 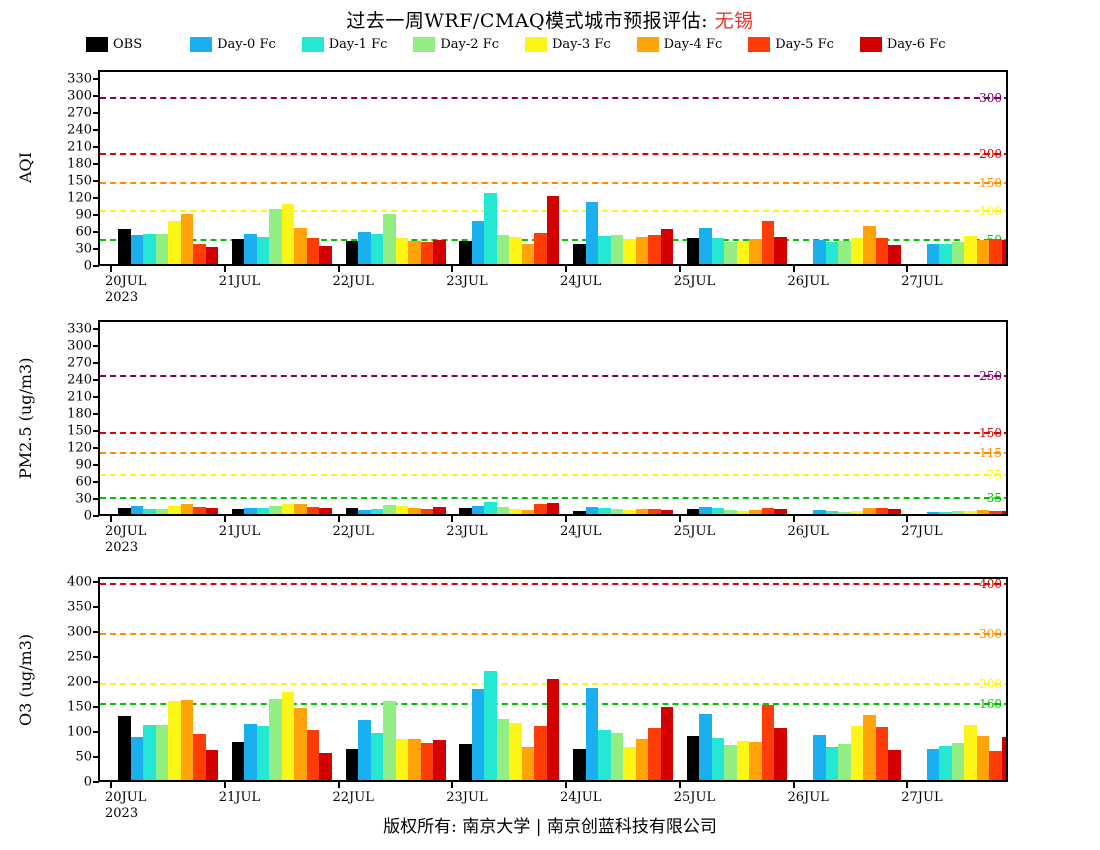 I want to click on legend-label: Day-3 Fc, so click(x=581, y=44).